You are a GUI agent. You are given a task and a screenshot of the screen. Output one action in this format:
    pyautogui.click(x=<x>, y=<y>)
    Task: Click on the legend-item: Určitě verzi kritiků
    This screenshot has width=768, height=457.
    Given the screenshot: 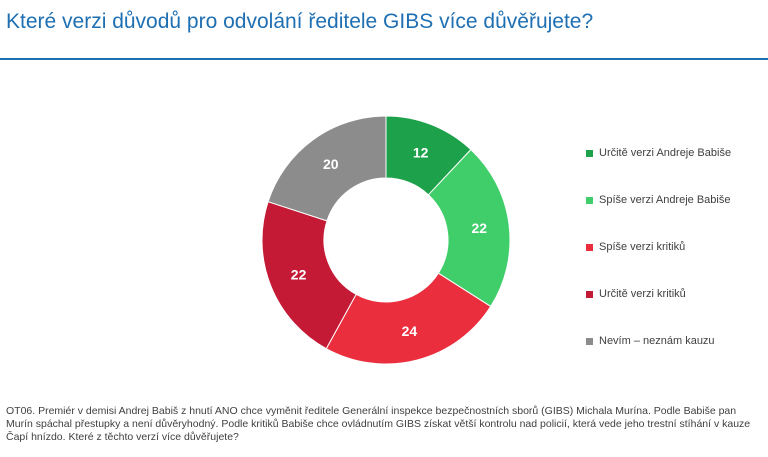 What is the action you would take?
    pyautogui.click(x=658, y=294)
    